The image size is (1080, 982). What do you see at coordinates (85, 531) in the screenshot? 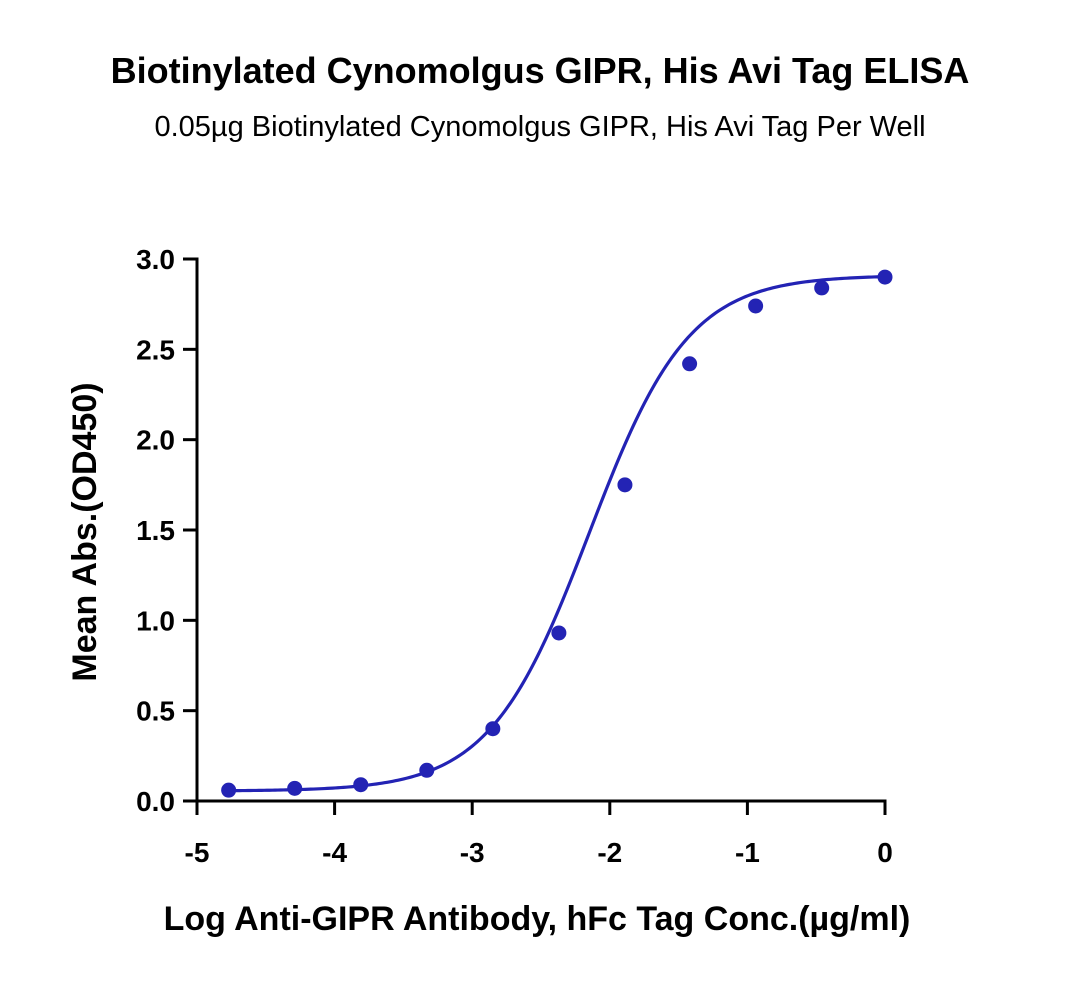
I see `y-axis-label: Mean Abs.(OD450)` at bounding box center [85, 531].